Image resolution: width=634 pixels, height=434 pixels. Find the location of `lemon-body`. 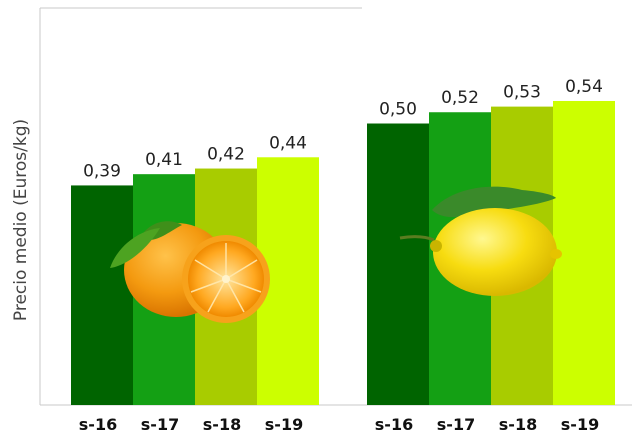

lemon-body is located at coordinates (495, 252).